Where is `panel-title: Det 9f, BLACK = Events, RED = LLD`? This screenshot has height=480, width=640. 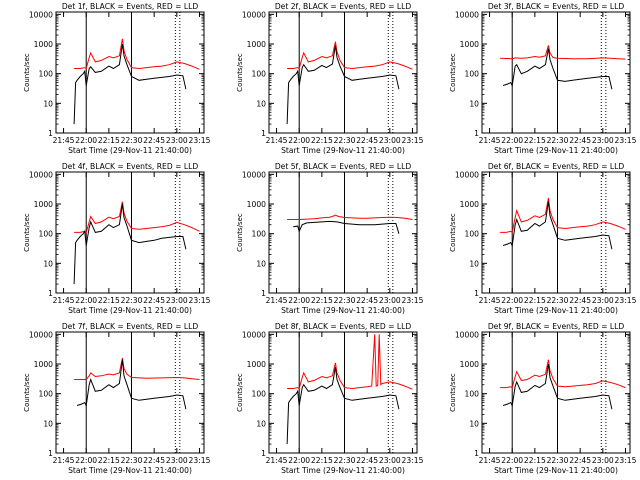 panel-title: Det 9f, BLACK = Events, RED = LLD is located at coordinates (556, 326).